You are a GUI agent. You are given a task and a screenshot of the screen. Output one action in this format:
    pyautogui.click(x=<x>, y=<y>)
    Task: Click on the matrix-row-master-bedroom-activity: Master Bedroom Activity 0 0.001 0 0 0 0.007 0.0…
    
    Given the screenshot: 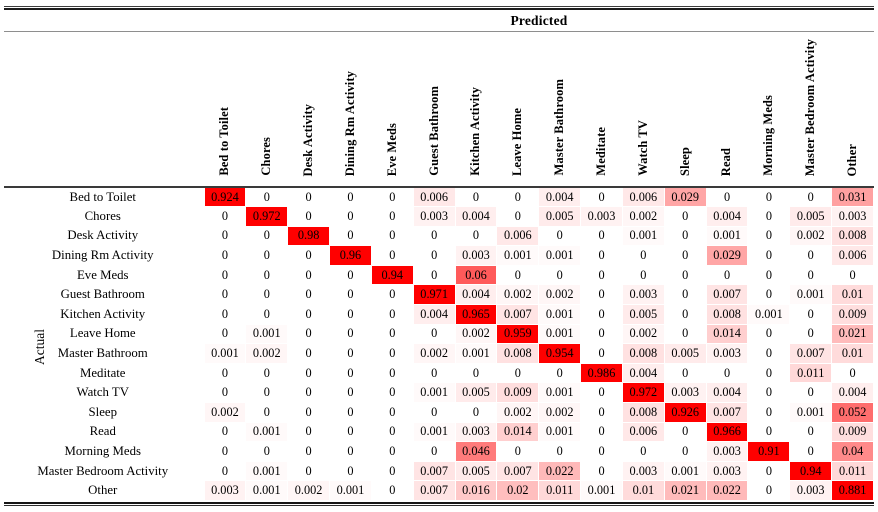 What is the action you would take?
    pyautogui.click(x=439, y=471)
    